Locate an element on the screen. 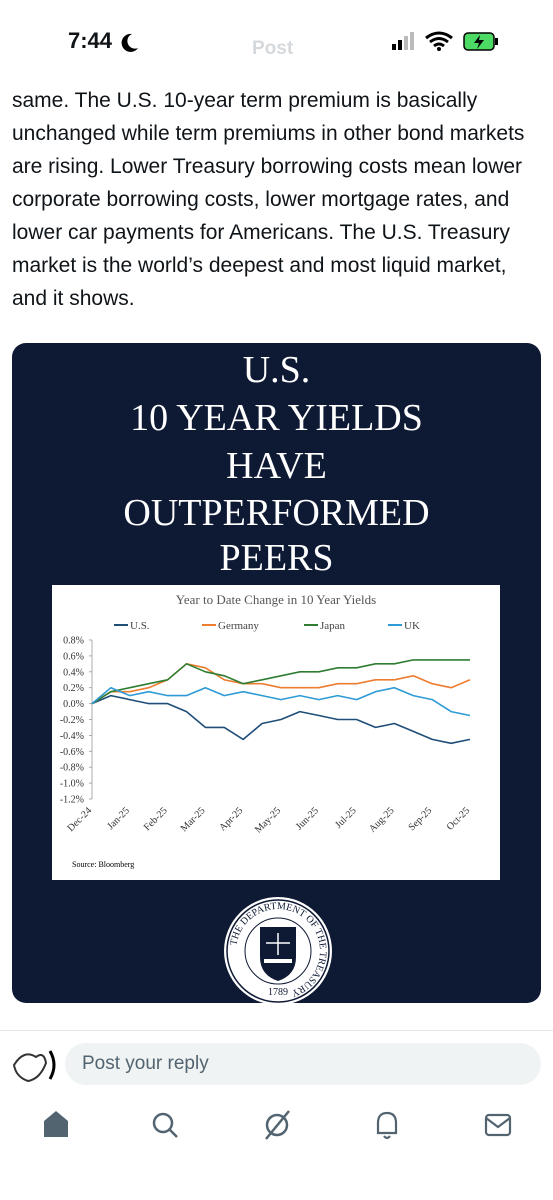  headline-line: 10 YEAR YIELDS is located at coordinates (276, 418).